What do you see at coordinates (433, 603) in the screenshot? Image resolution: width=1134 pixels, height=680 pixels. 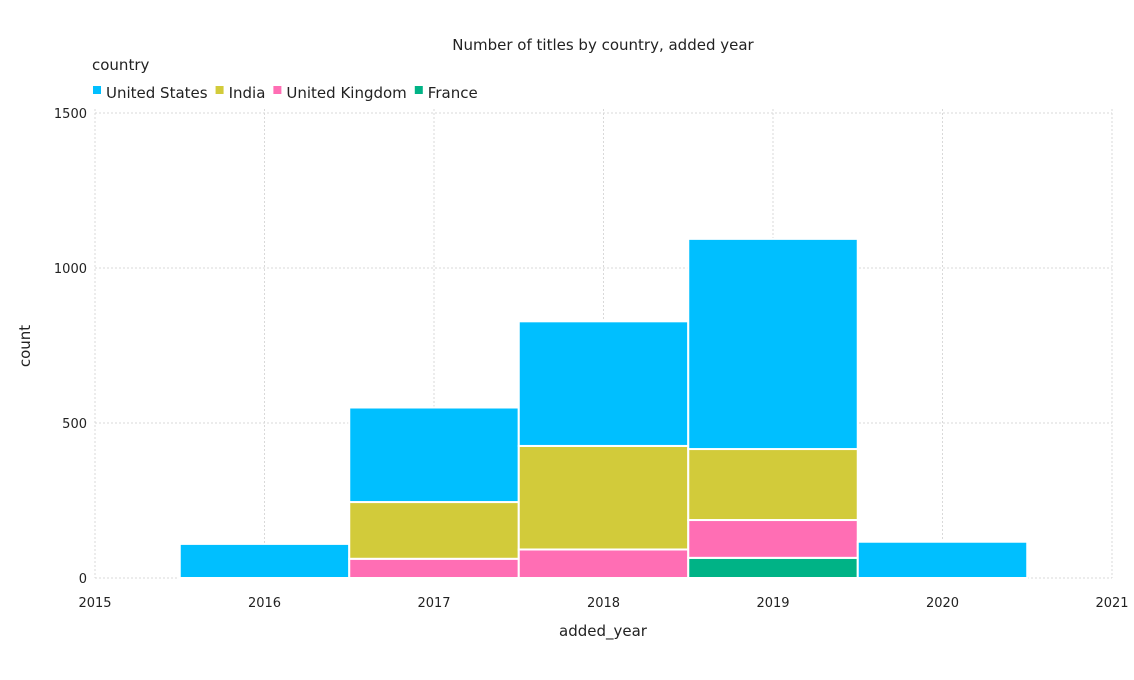 I see `x-tick-label: 2017` at bounding box center [433, 603].